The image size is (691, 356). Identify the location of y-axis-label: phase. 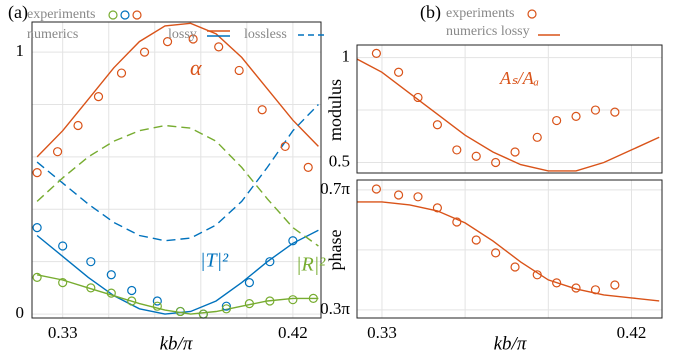
(335, 249).